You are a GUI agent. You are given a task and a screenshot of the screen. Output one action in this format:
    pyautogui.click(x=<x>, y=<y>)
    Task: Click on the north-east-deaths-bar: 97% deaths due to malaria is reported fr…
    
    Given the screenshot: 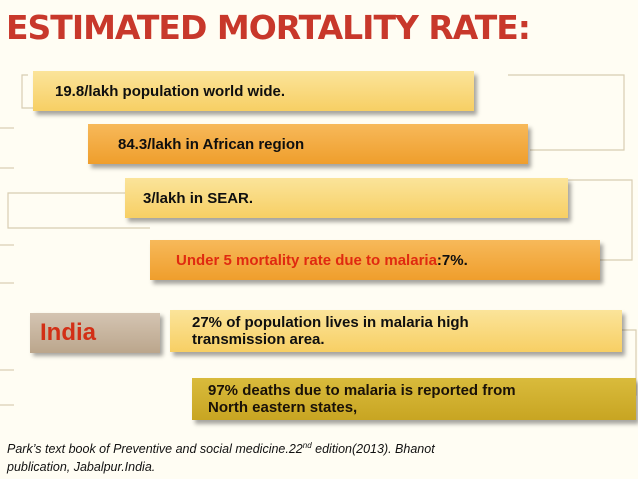 What is the action you would take?
    pyautogui.click(x=414, y=399)
    